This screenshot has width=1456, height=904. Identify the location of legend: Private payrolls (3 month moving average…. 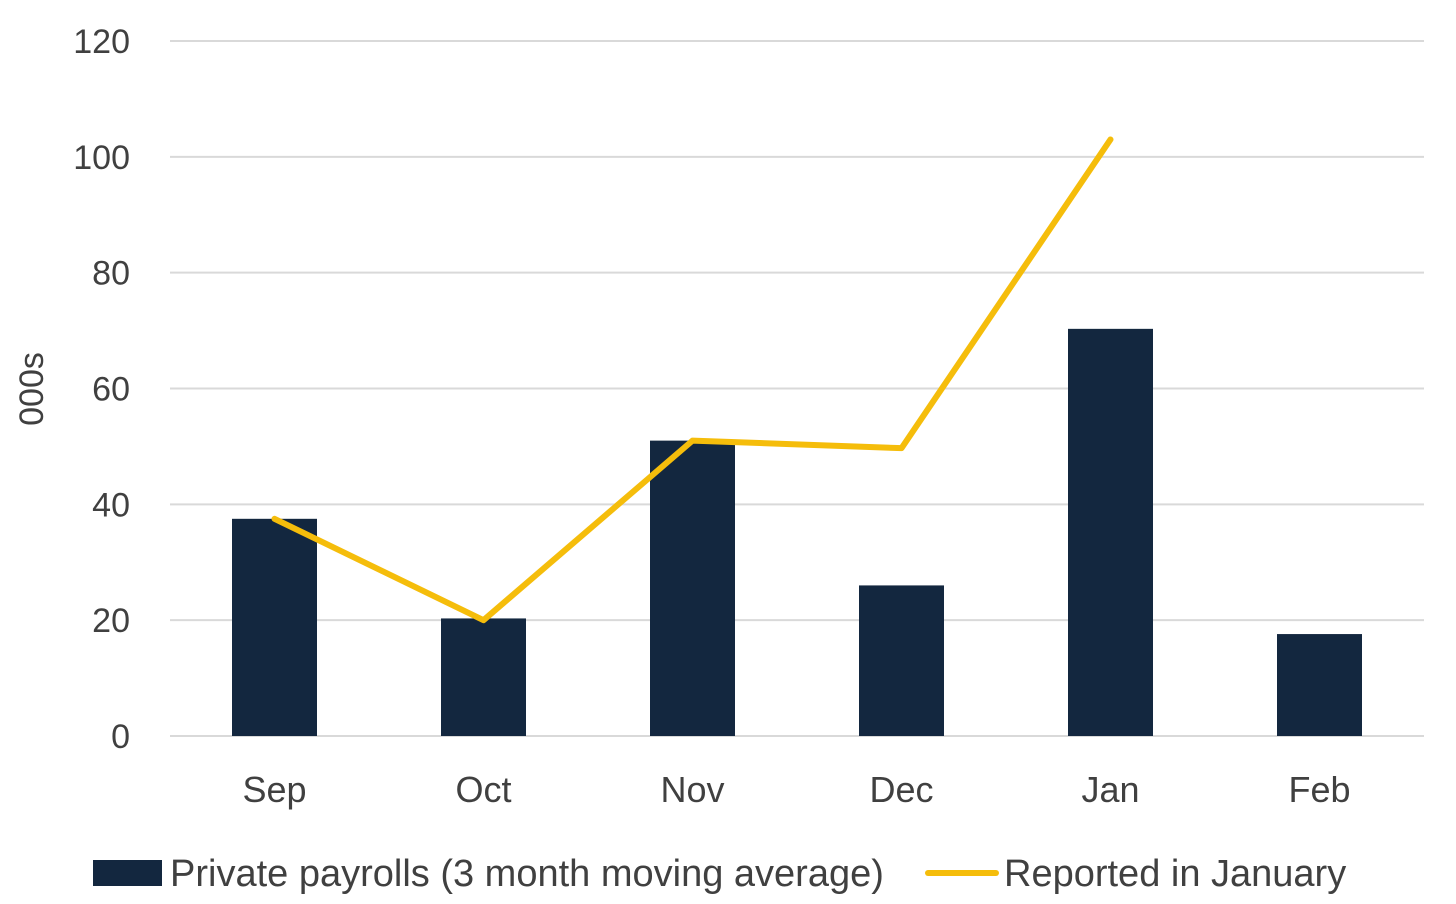
(719, 874).